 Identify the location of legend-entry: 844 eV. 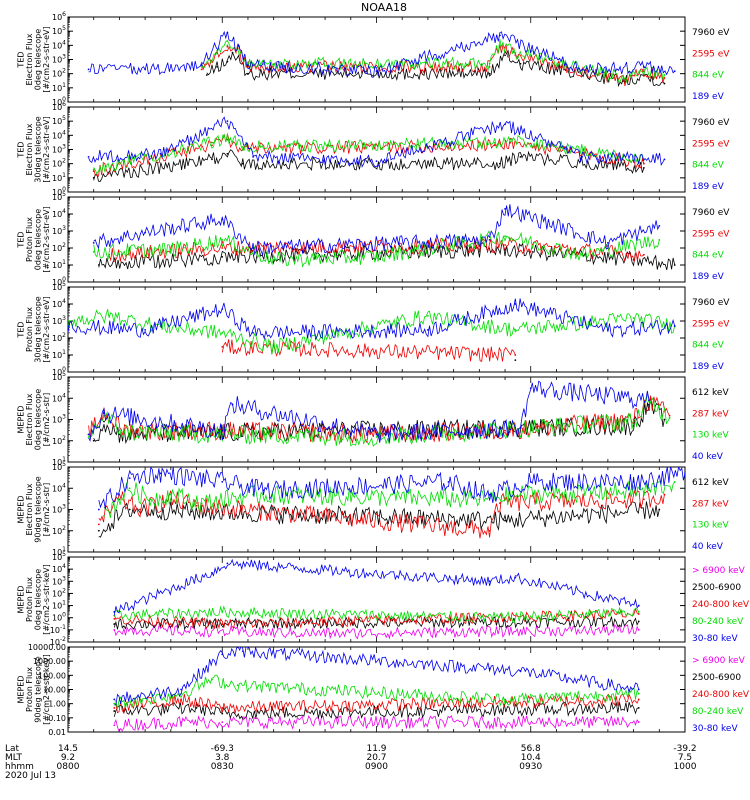
(708, 346).